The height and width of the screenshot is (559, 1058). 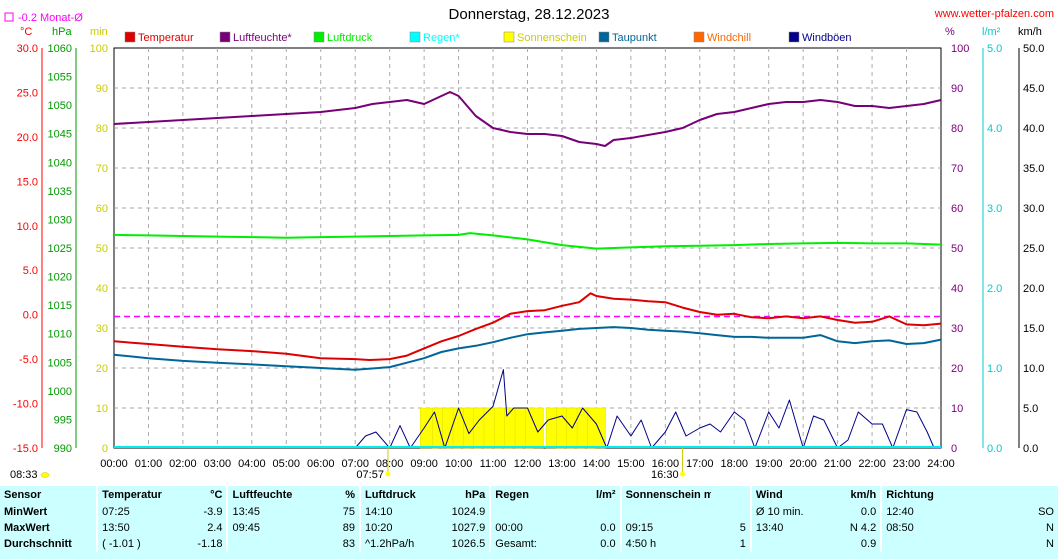 I want to click on sunshine-tick-label: 20, so click(x=102, y=369).